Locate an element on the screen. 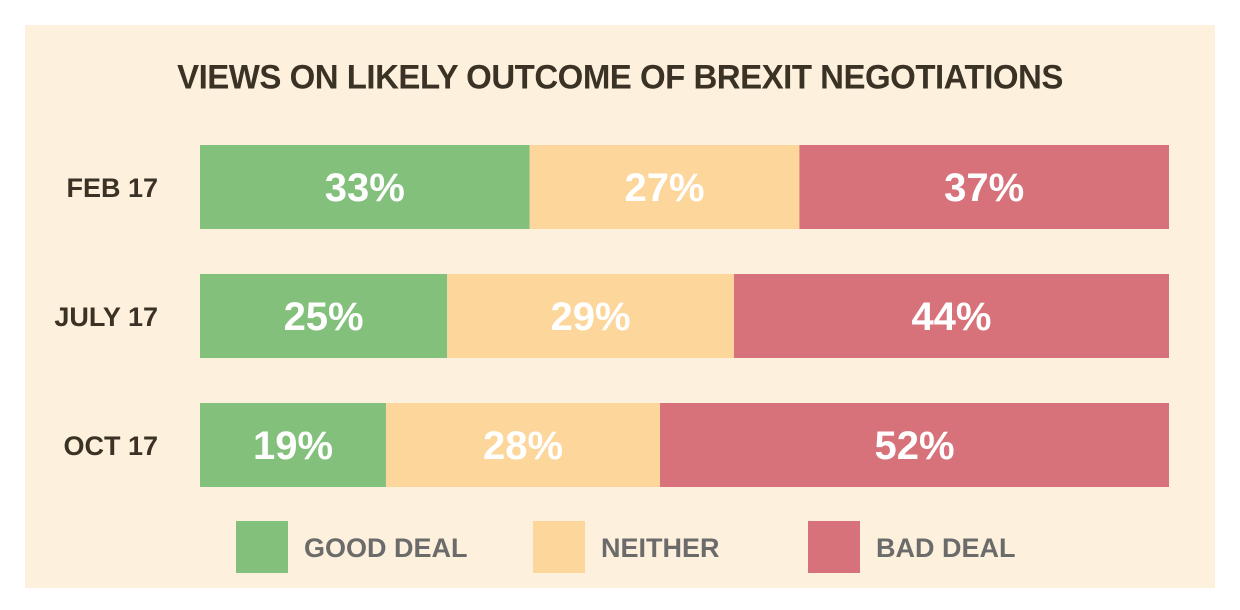  row-label: JULY 17 is located at coordinates (106, 317).